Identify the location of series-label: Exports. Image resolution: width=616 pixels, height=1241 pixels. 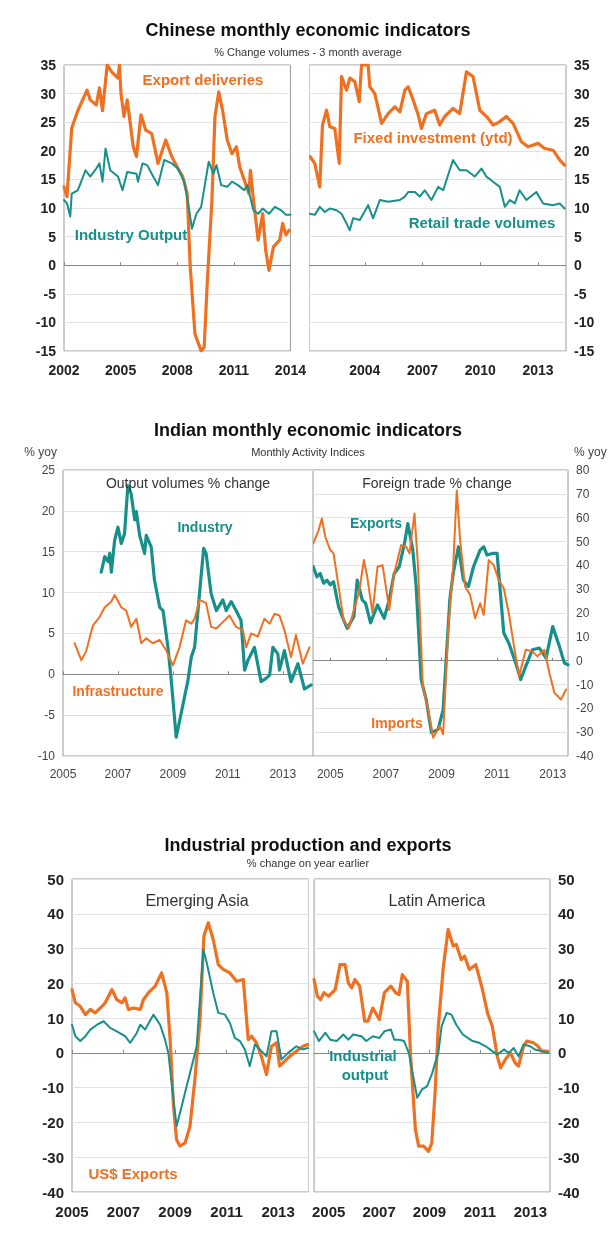
(376, 523).